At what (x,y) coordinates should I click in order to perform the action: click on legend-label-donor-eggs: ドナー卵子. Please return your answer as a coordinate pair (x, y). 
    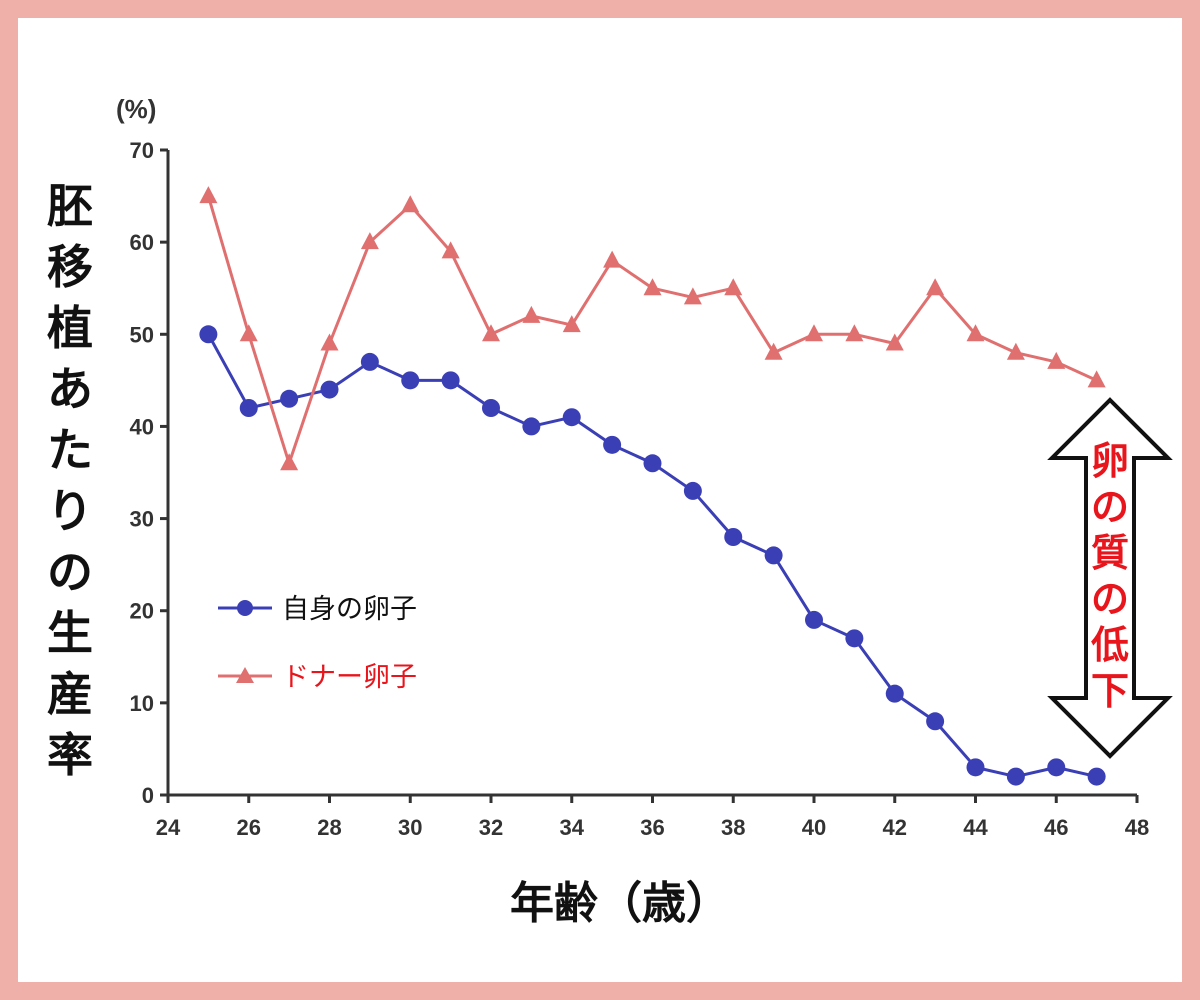
    Looking at the image, I should click on (349, 677).